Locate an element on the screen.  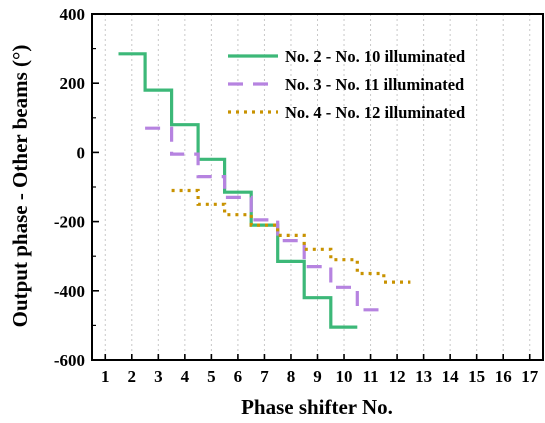
x-tick-label: 15 is located at coordinates (476, 376).